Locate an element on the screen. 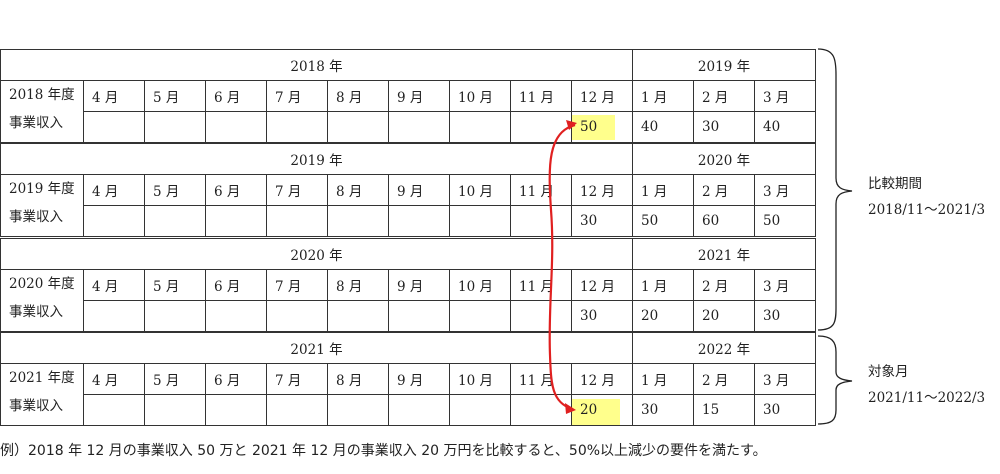 The width and height of the screenshot is (1000, 474). target-month-brace is located at coordinates (835, 380).